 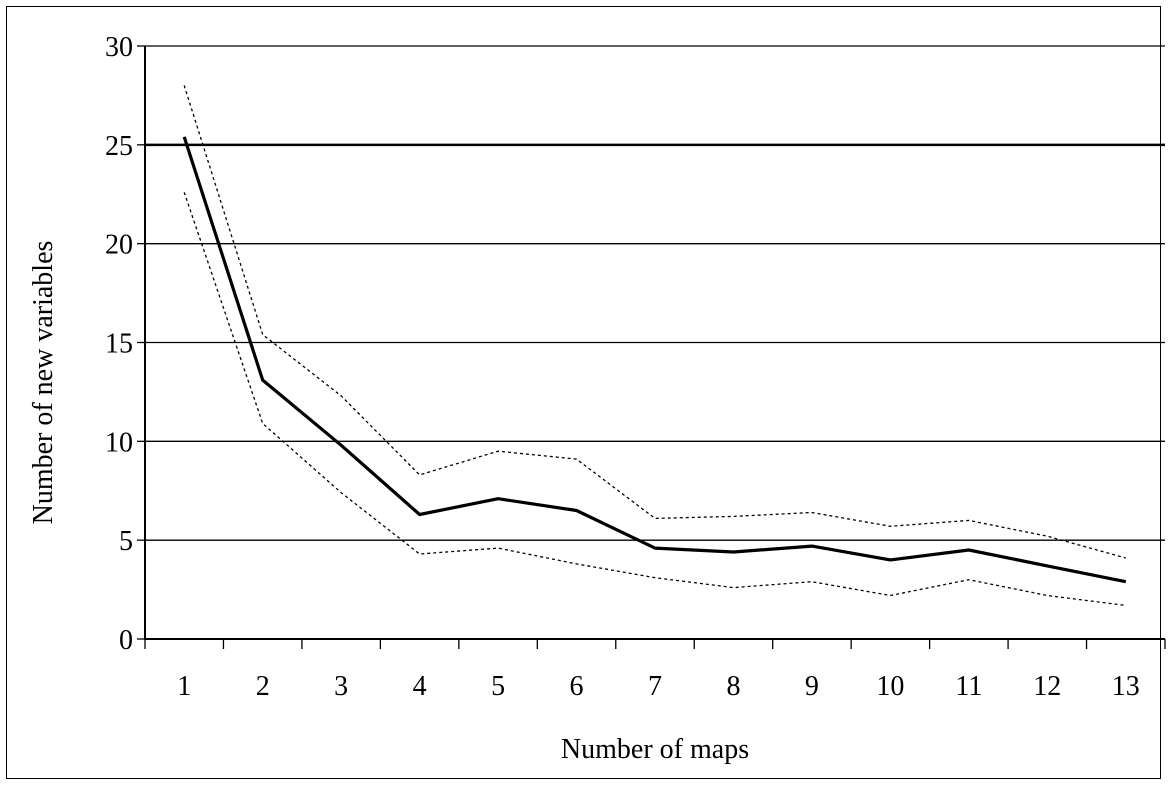 What do you see at coordinates (812, 686) in the screenshot?
I see `x-tick-label-9: 9` at bounding box center [812, 686].